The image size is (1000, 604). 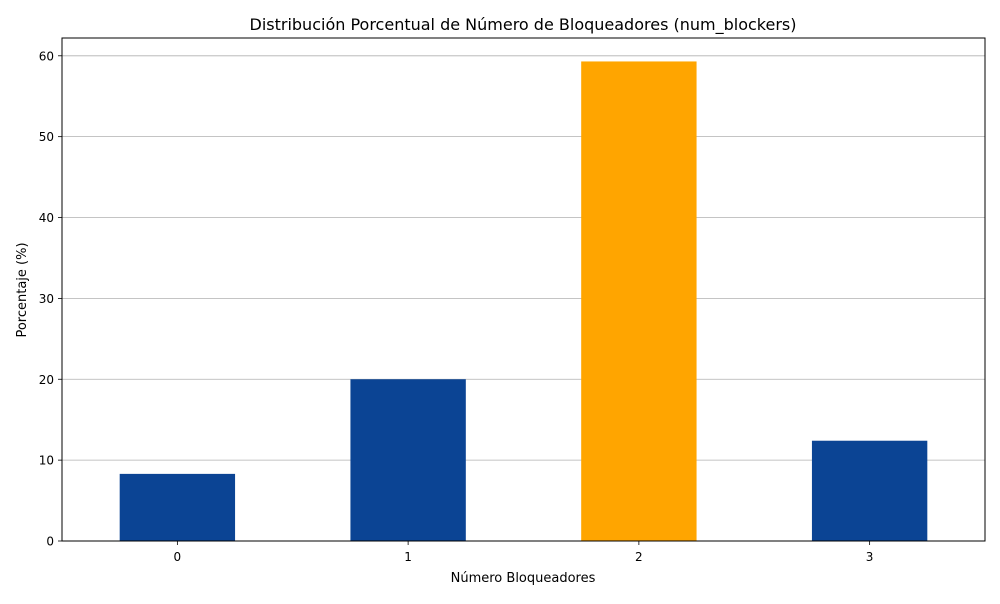 What do you see at coordinates (46, 380) in the screenshot?
I see `y-tick-label: 20` at bounding box center [46, 380].